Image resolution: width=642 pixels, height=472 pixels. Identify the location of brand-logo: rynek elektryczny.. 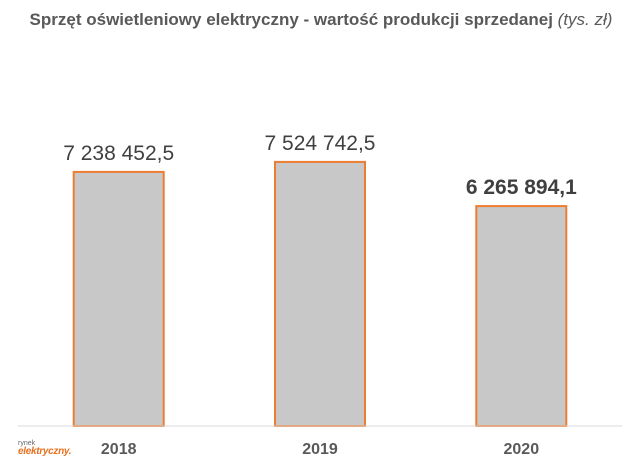
(45, 448).